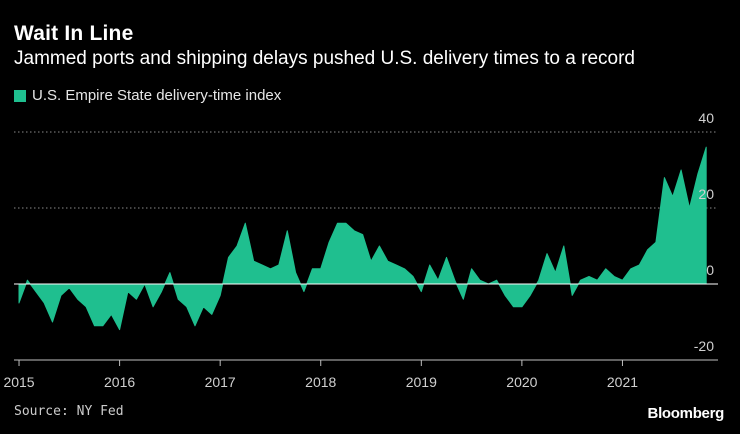 This screenshot has width=740, height=434. What do you see at coordinates (157, 95) in the screenshot?
I see `legend-label: U.S. Empire State delivery-time index` at bounding box center [157, 95].